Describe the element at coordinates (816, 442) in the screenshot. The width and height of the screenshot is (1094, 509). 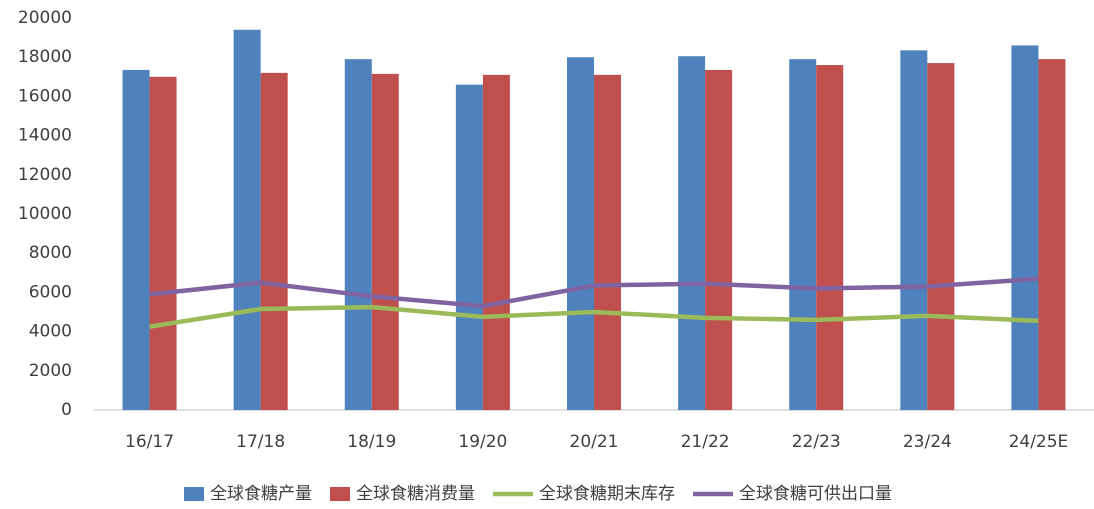
I see `x-tick-label: 22/23` at that location.